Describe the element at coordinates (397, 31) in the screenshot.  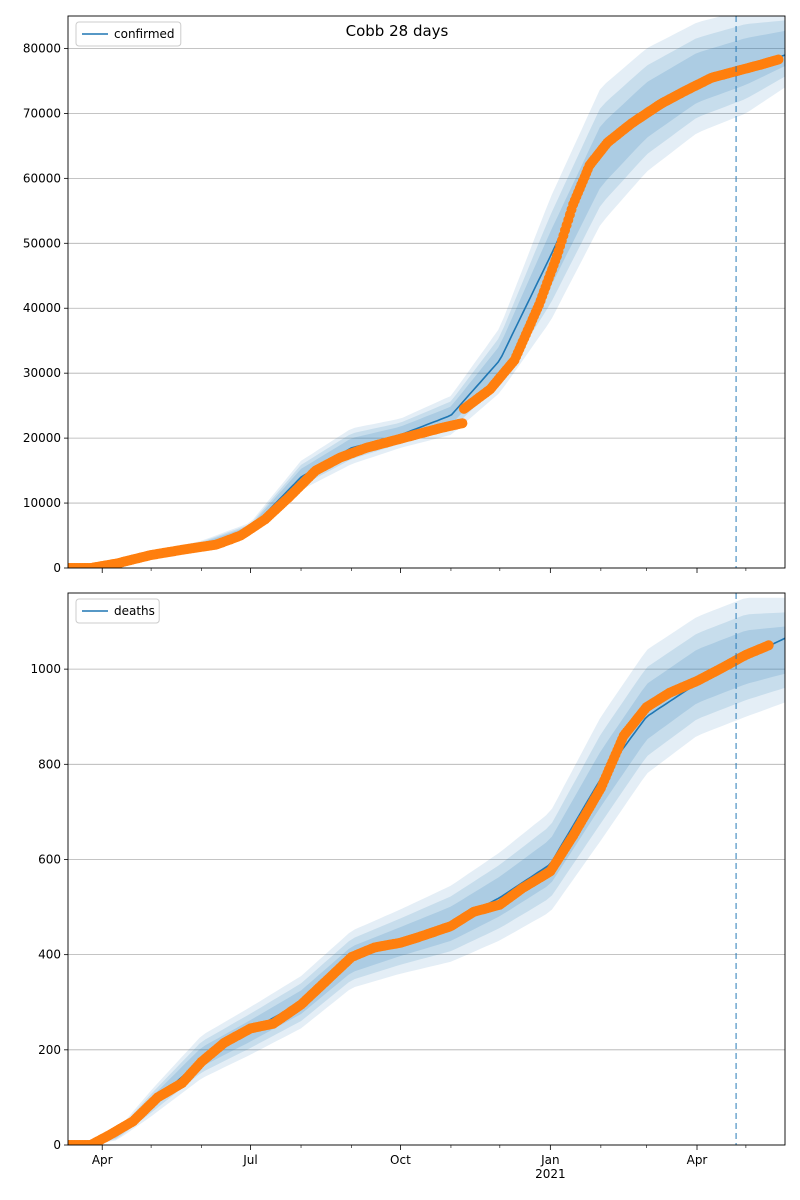
I see `chart-title: Cobb 28 days` at that location.